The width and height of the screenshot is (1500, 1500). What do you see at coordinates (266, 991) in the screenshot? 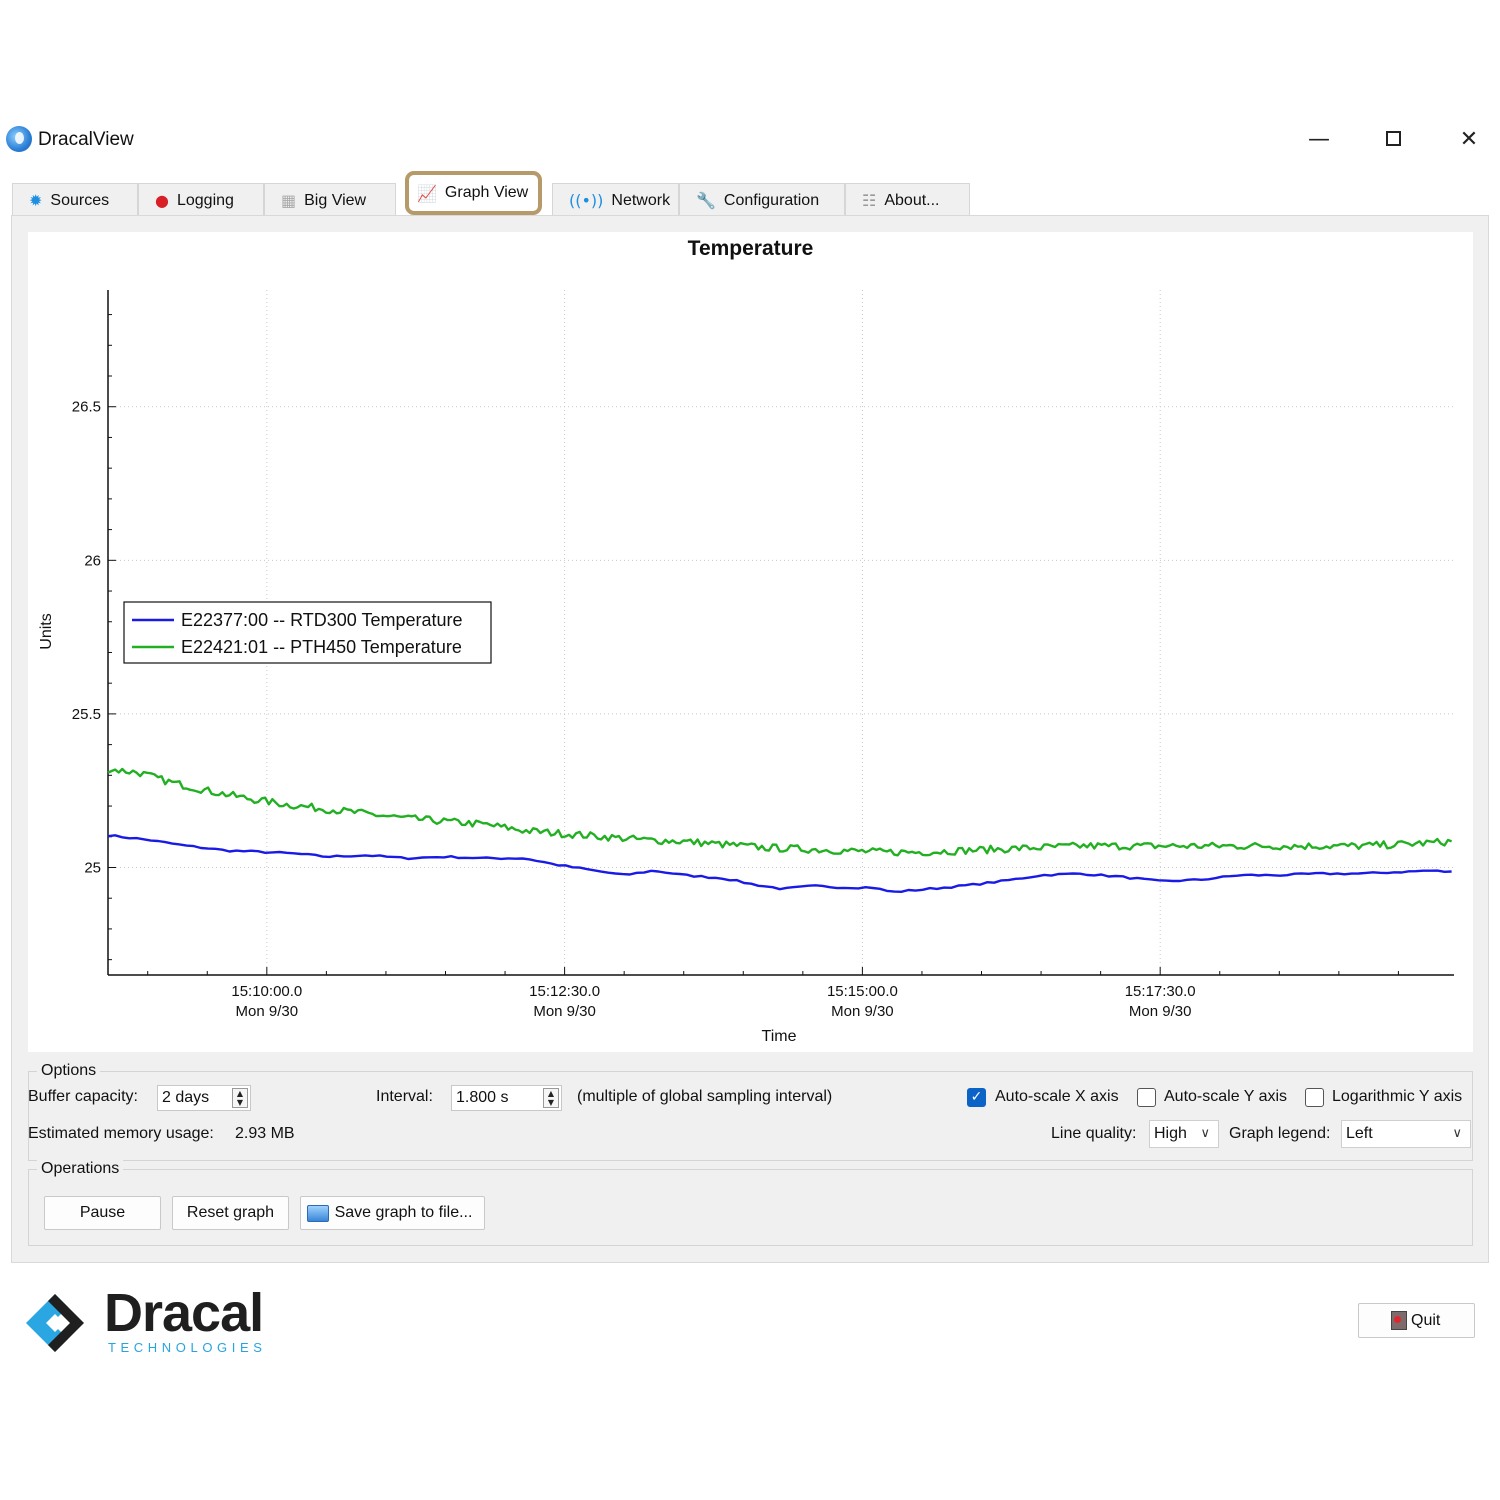
I see `x-tick-label-time: 15:10:00.0` at bounding box center [266, 991].